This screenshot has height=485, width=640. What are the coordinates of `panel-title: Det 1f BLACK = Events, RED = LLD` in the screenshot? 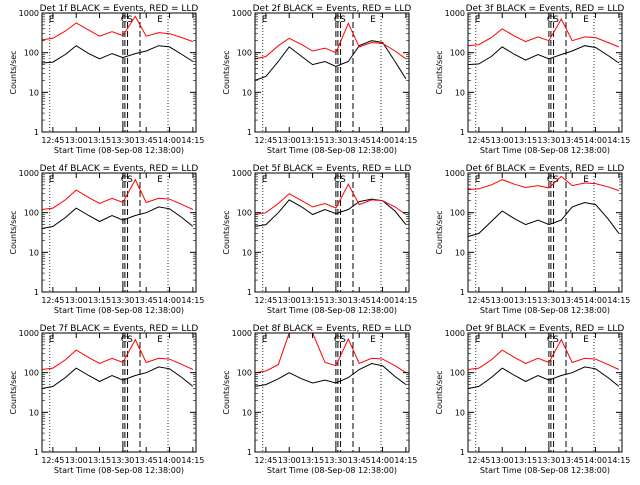 It's located at (119, 9).